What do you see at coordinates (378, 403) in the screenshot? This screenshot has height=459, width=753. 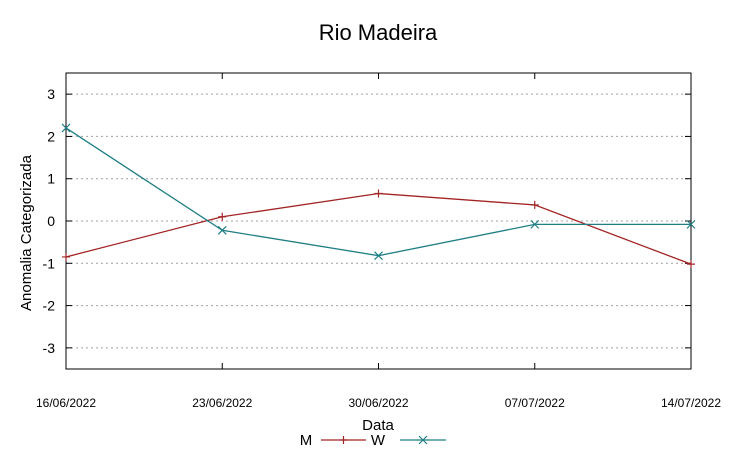 I see `x-tick-label: 30/06/2022` at bounding box center [378, 403].